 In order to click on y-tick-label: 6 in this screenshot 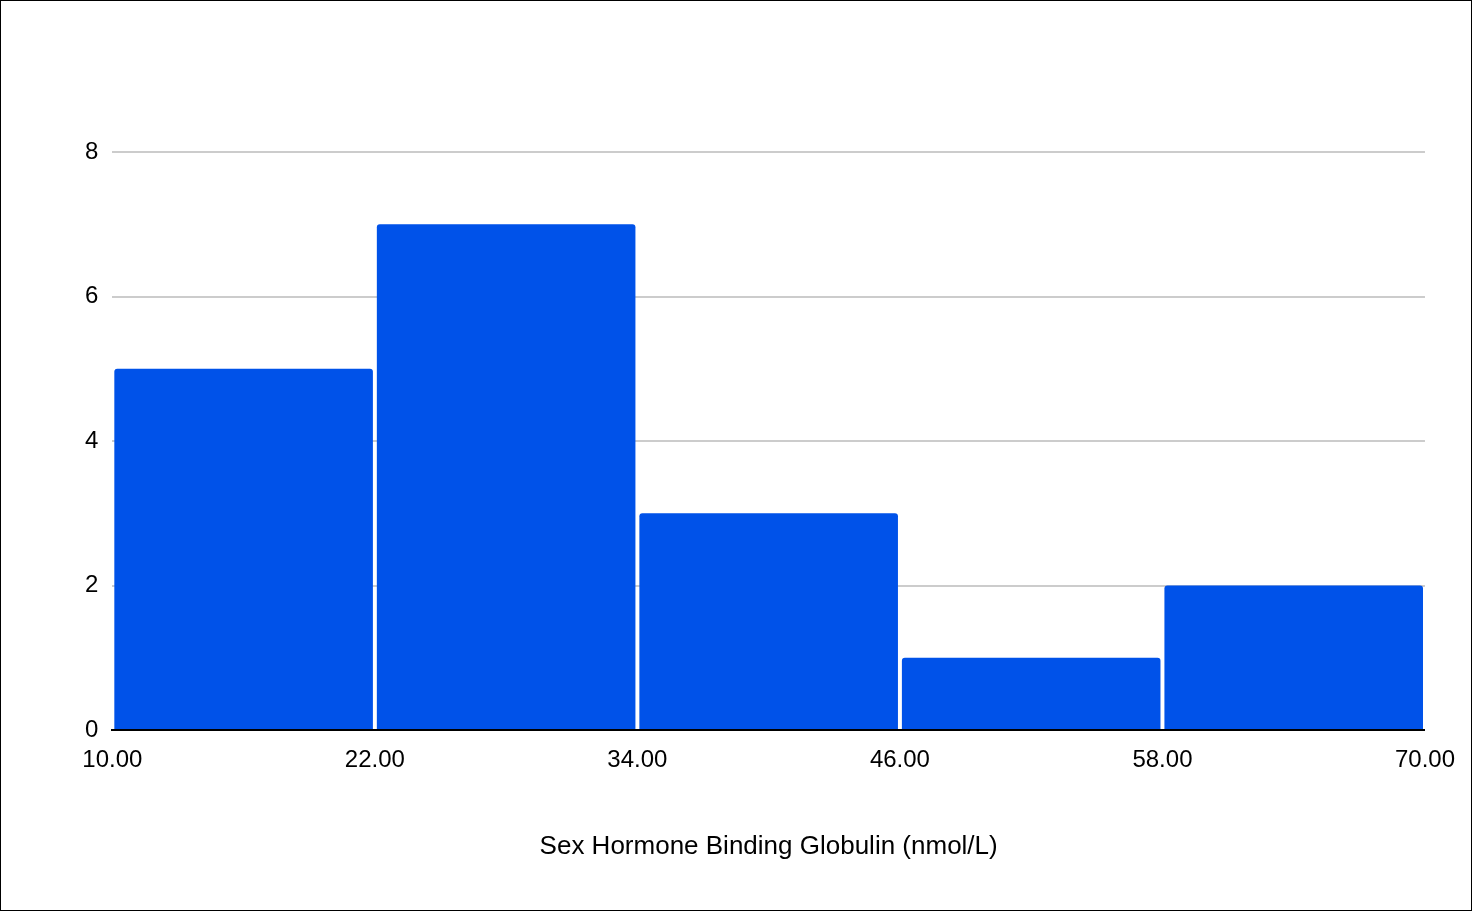, I will do `click(91, 295)`.